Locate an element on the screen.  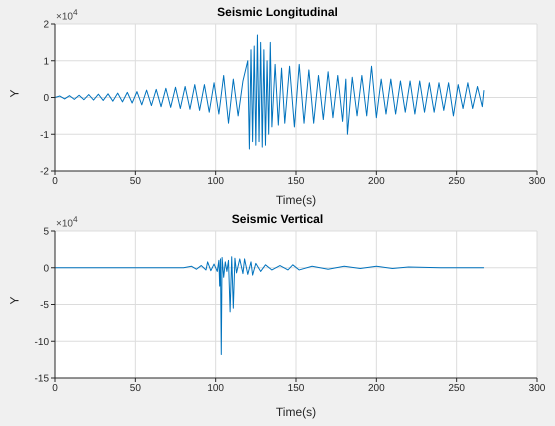
y-tick-label: -15 is located at coordinates (42, 379).